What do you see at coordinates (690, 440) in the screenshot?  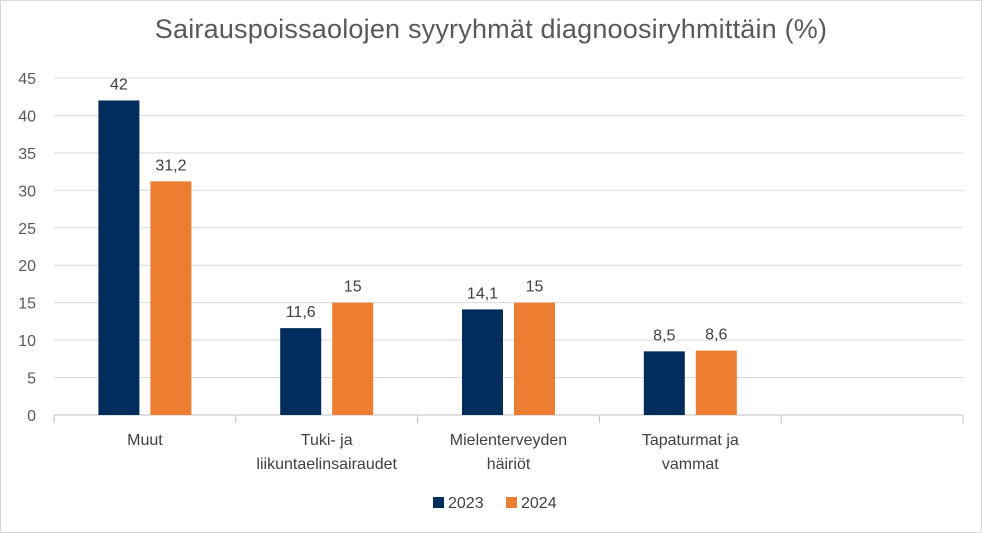 I see `category-label: Tapaturmat ja` at bounding box center [690, 440].